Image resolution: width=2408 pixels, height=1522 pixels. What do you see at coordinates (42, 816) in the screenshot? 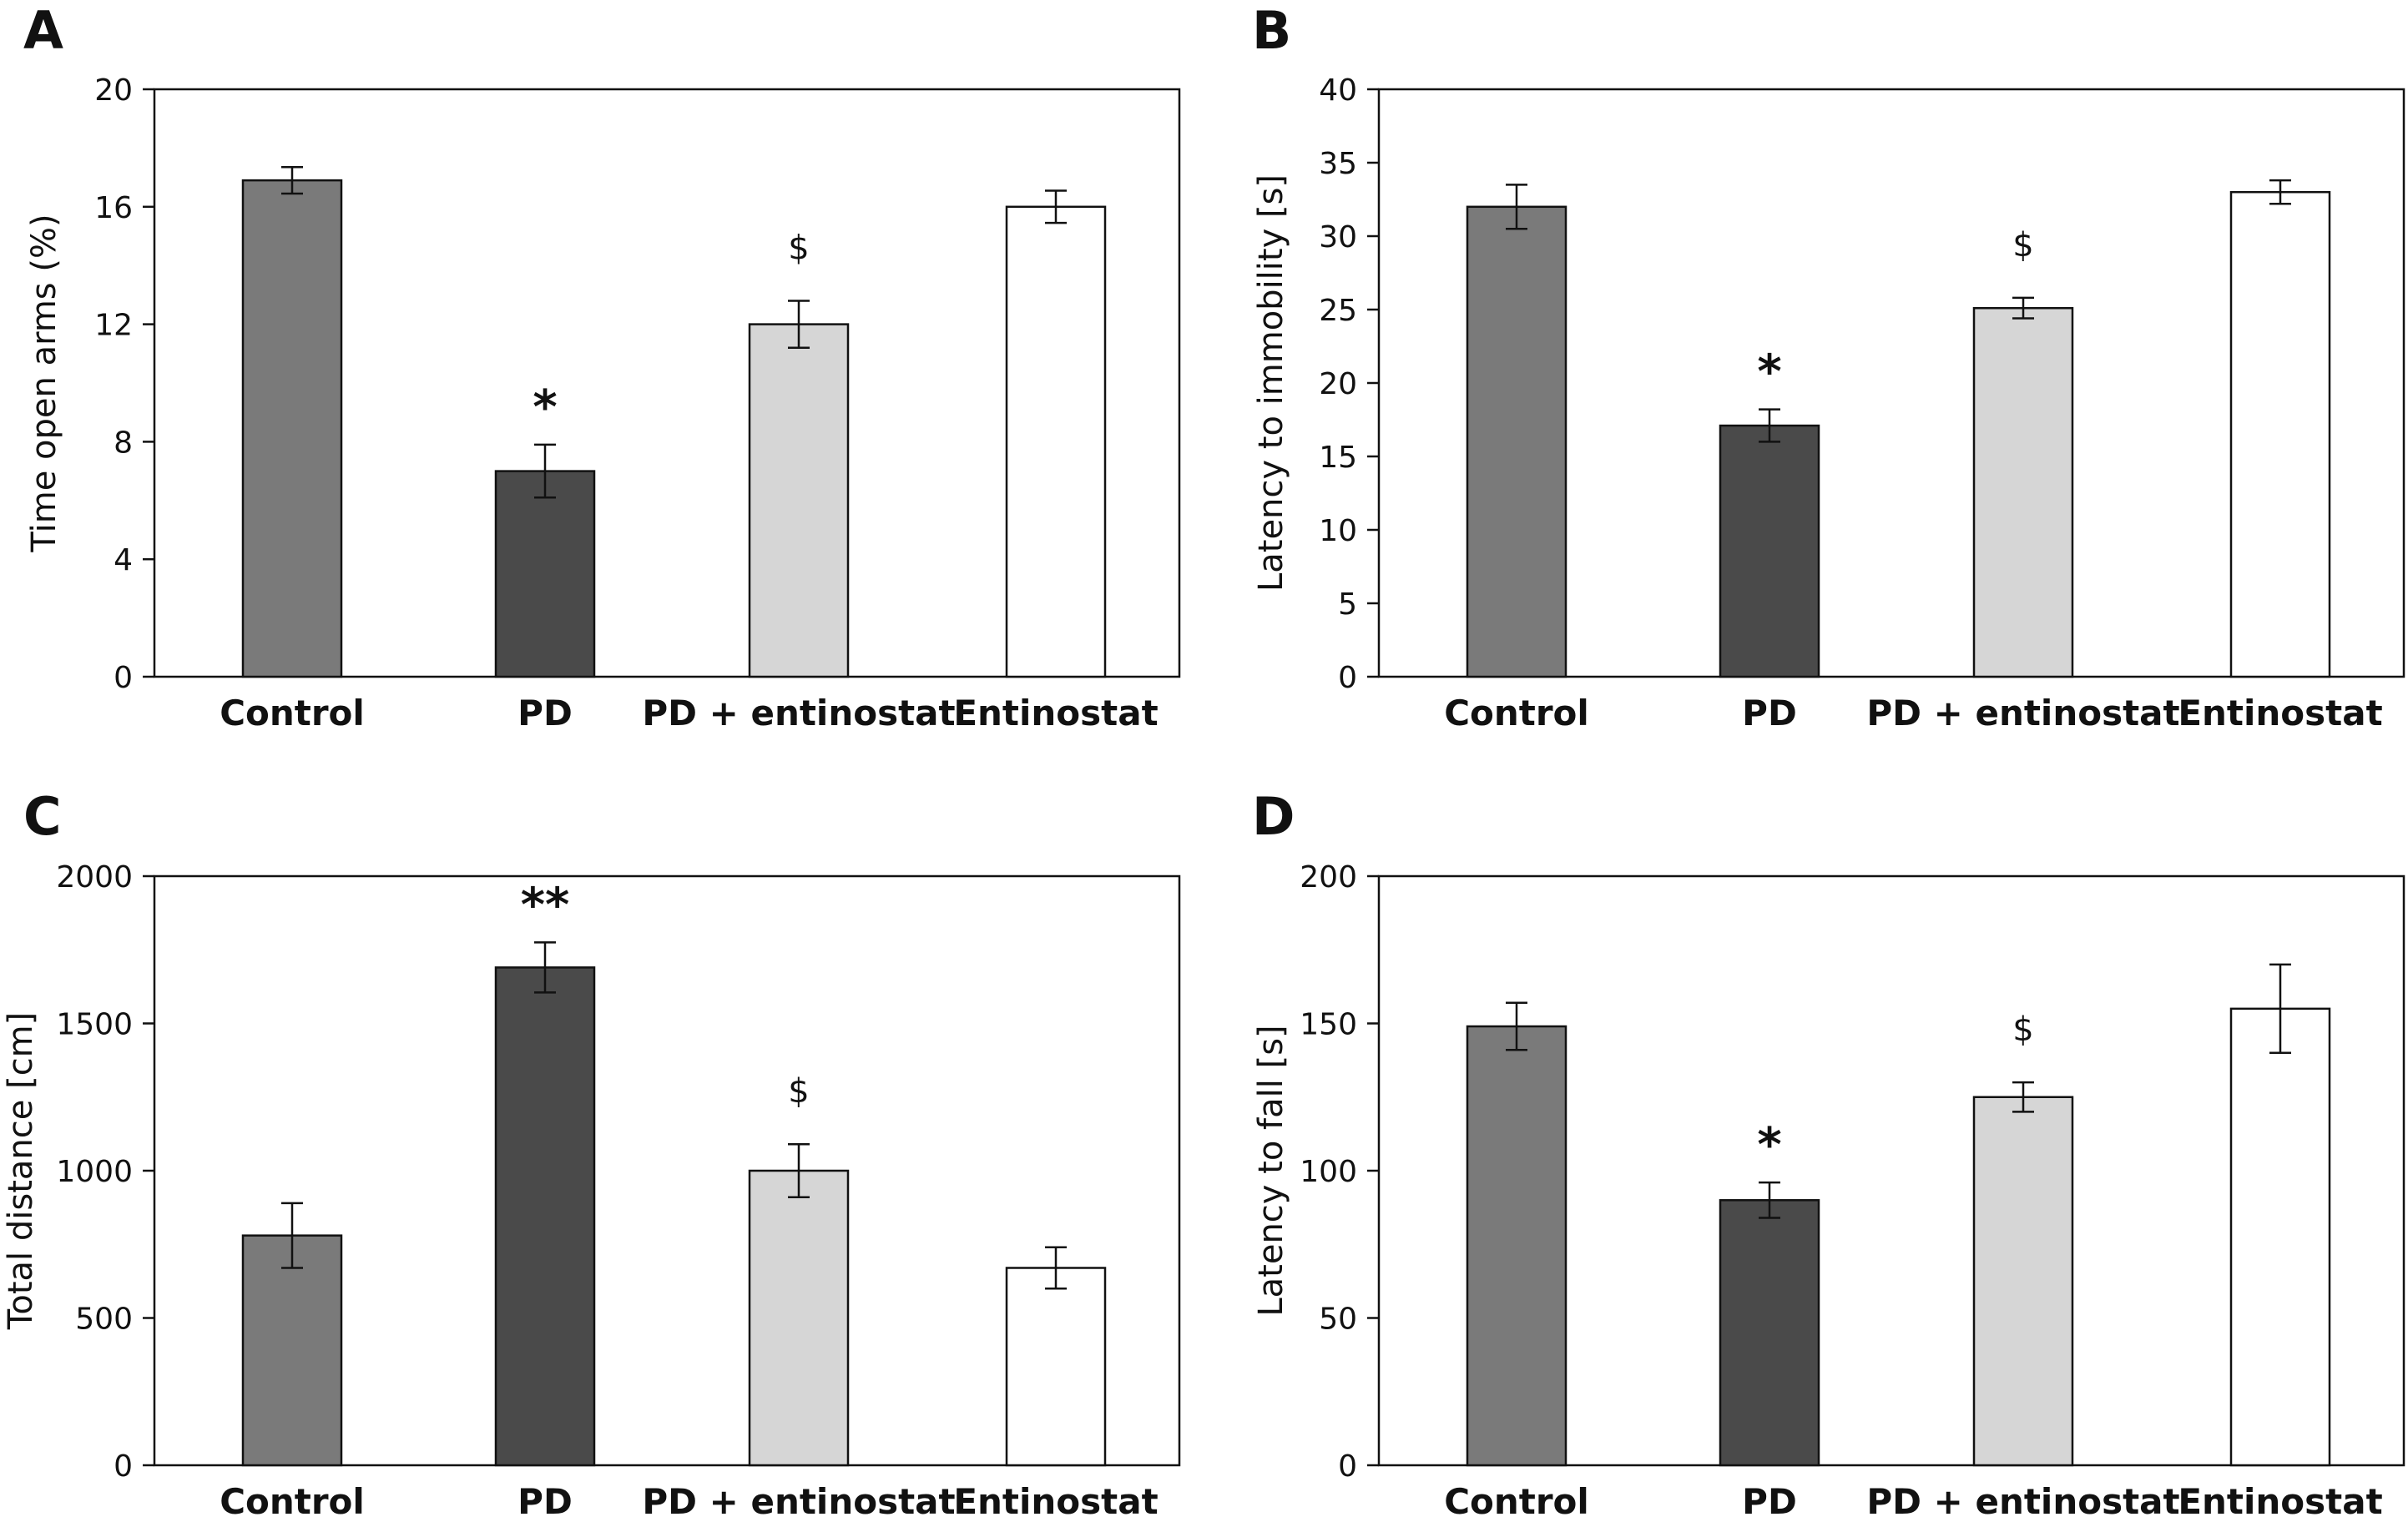
I see `panel-letter: C` at bounding box center [42, 816].